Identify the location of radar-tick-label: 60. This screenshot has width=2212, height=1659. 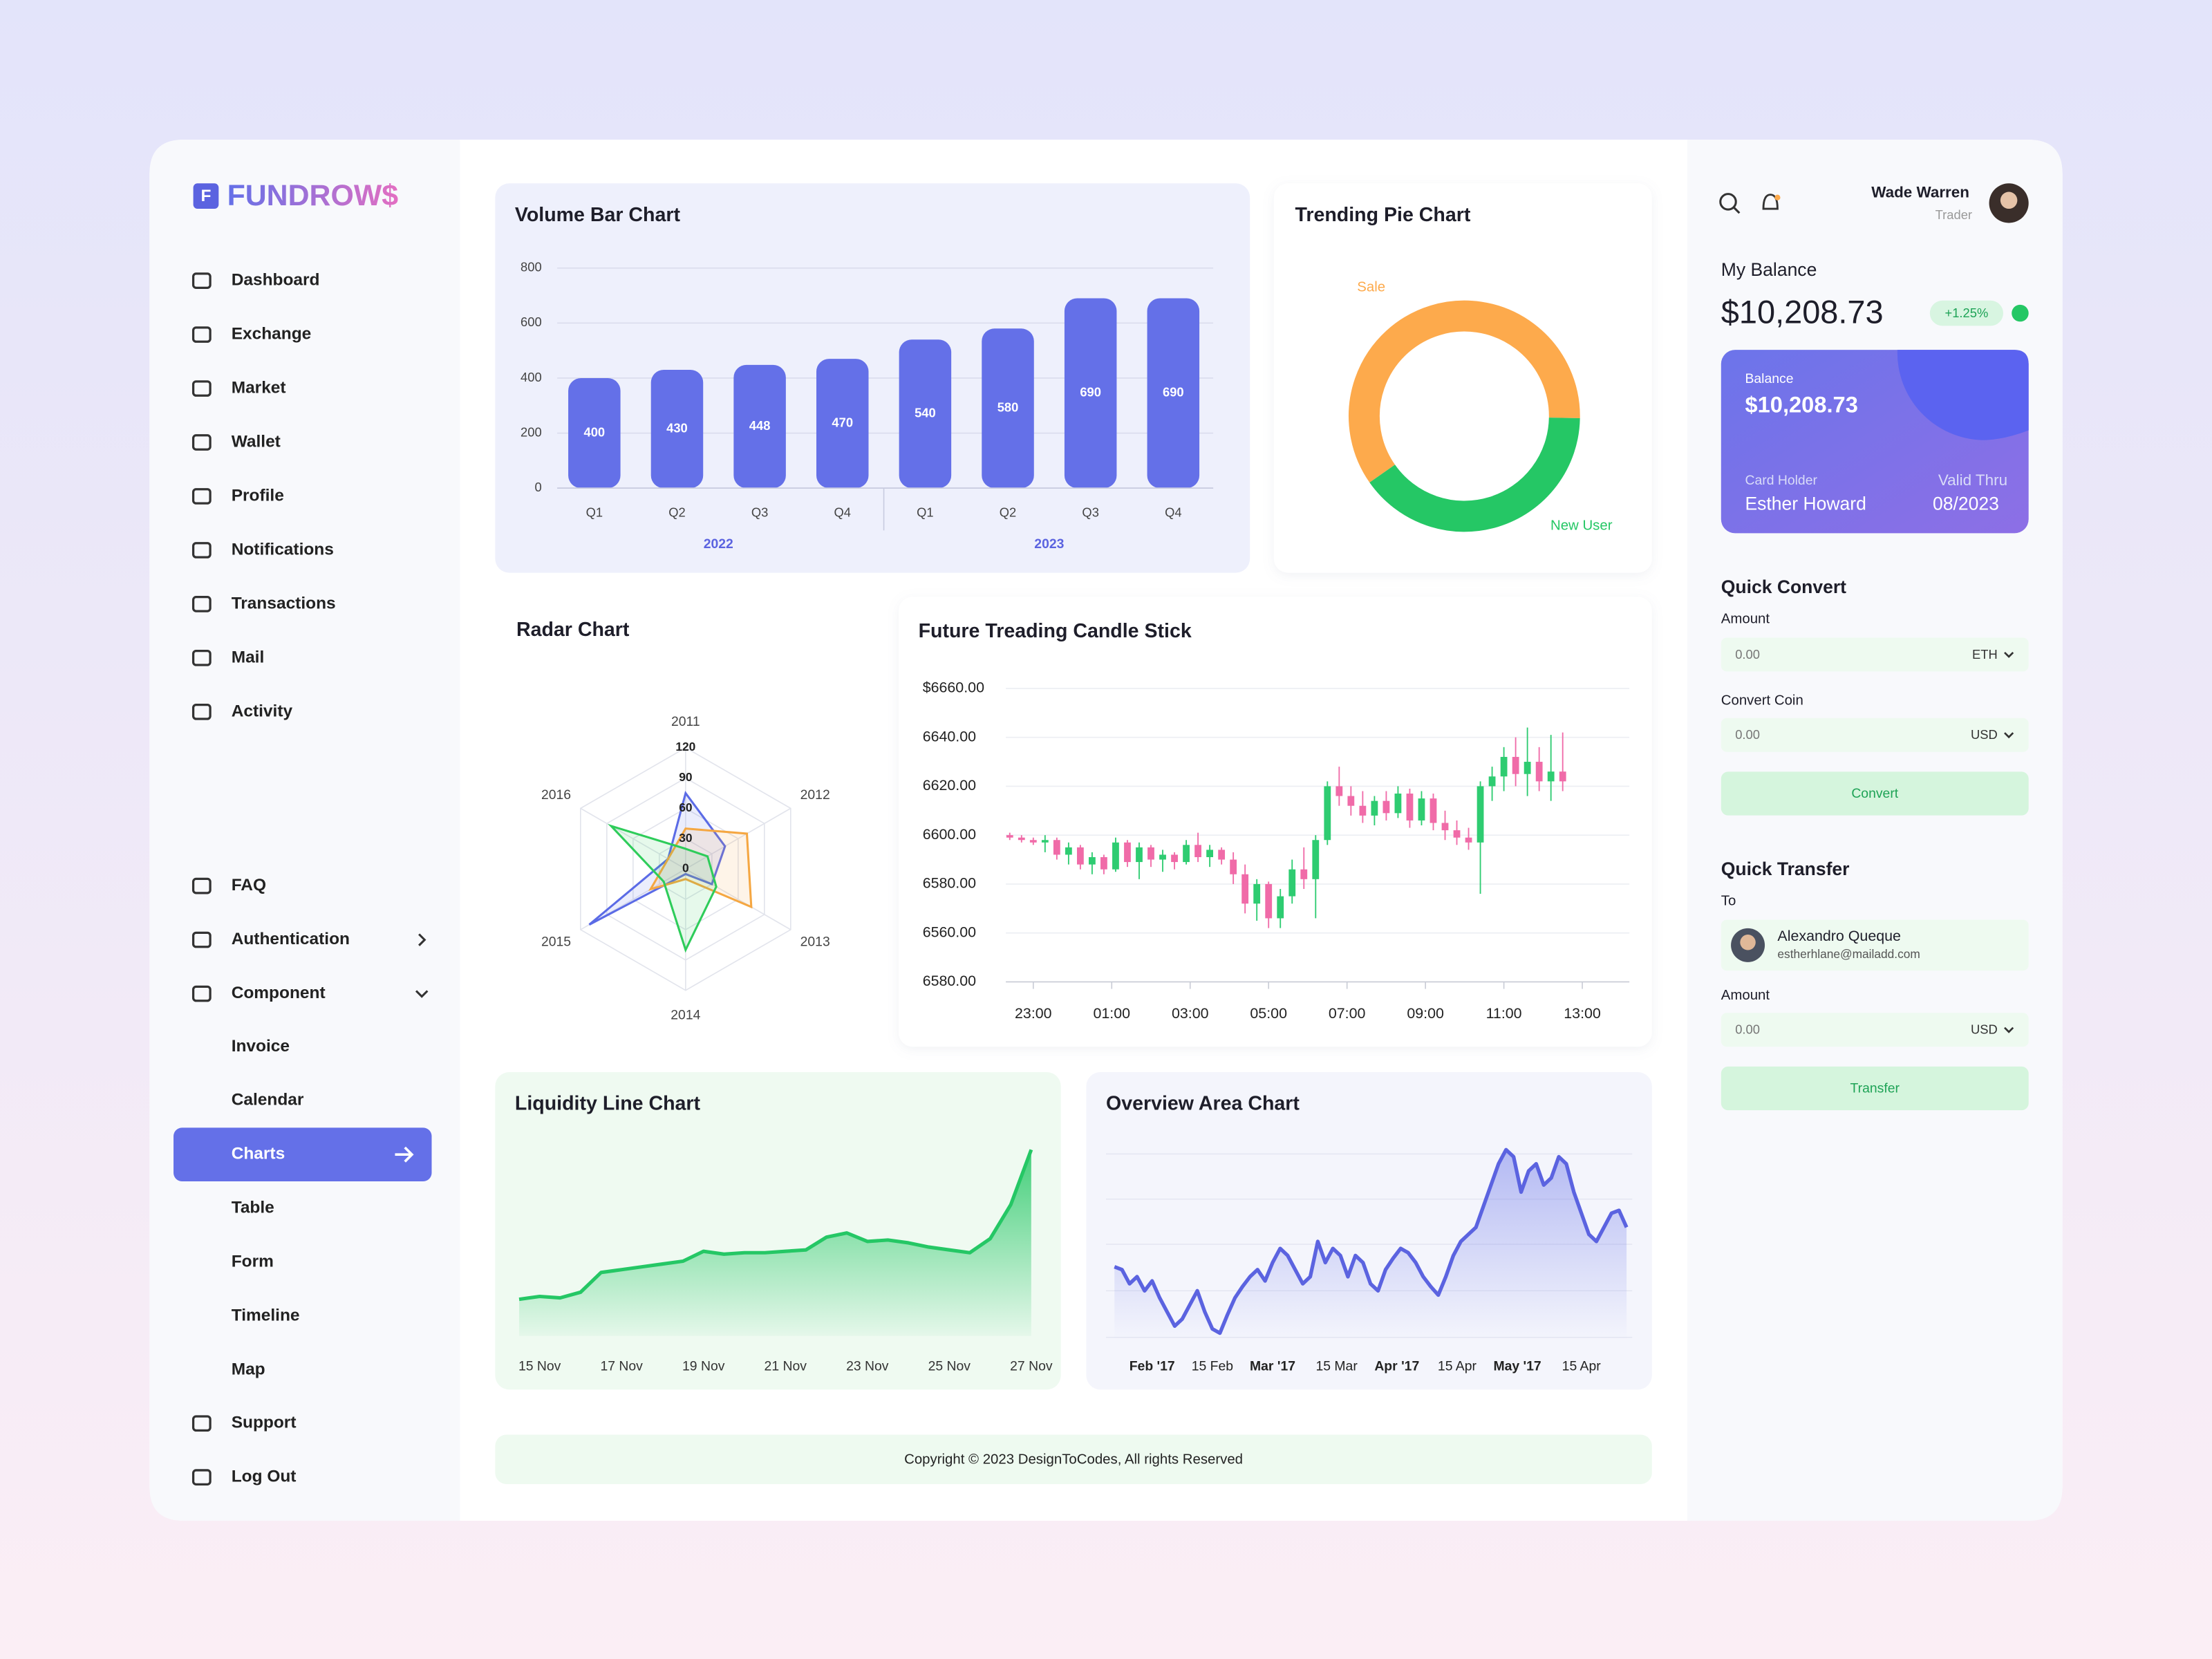
(685, 807).